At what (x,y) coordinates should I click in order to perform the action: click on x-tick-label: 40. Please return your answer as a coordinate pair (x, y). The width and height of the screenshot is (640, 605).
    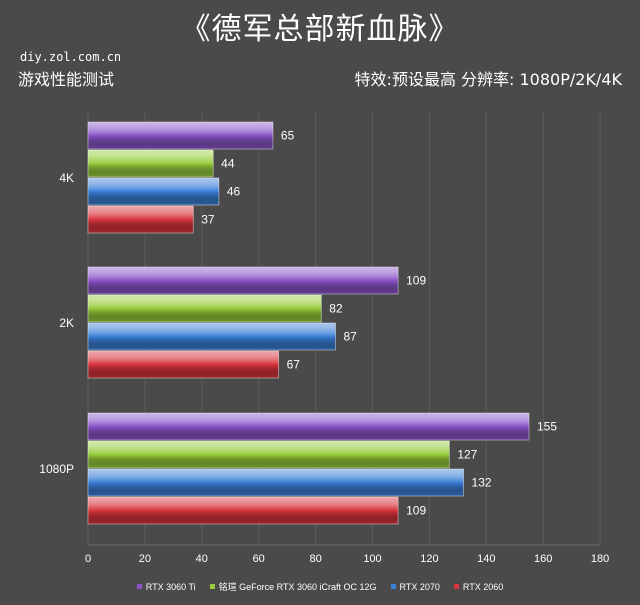
    Looking at the image, I should click on (202, 559).